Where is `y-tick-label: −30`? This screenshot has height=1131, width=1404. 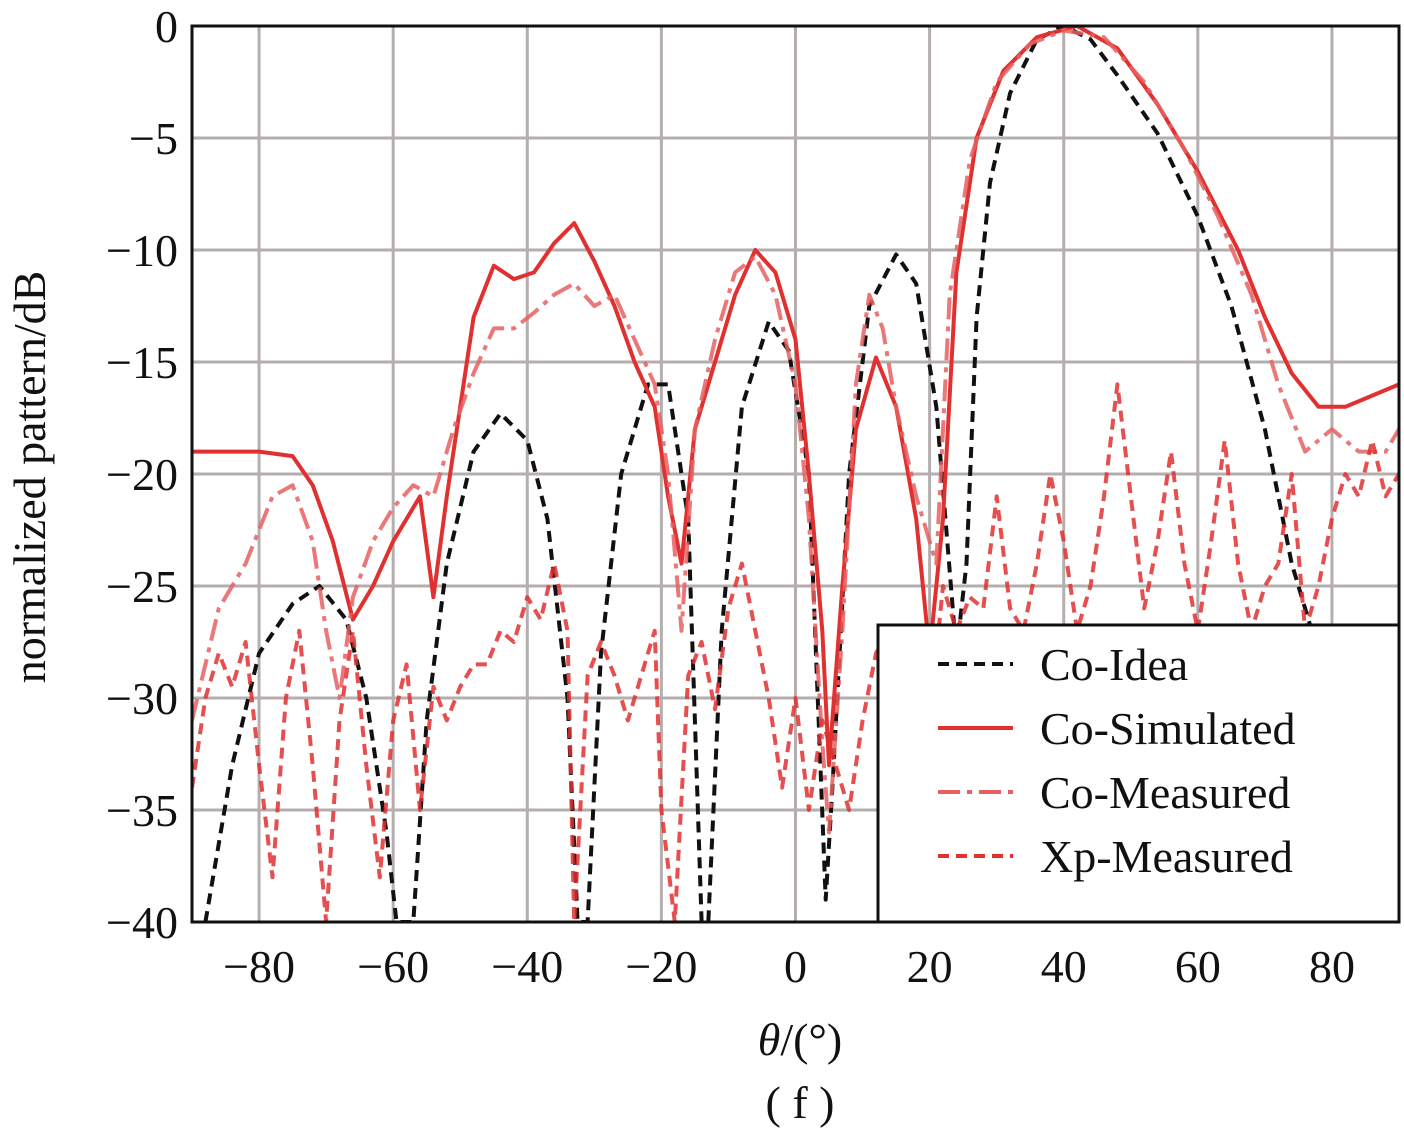 y-tick-label: −30 is located at coordinates (142, 698).